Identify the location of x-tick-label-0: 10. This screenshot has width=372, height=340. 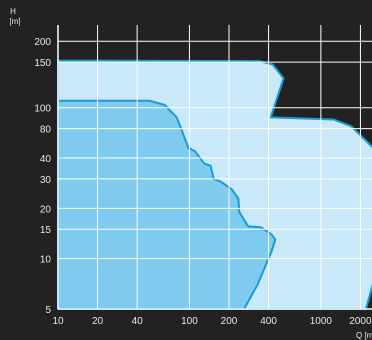
(58, 321).